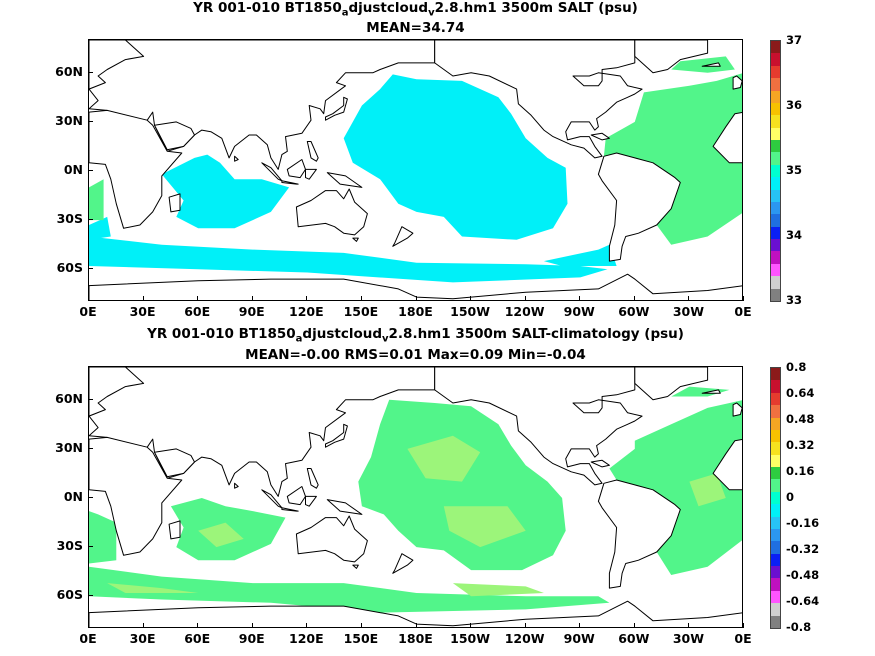  What do you see at coordinates (290, 182) in the screenshot?
I see `coastline-java` at bounding box center [290, 182].